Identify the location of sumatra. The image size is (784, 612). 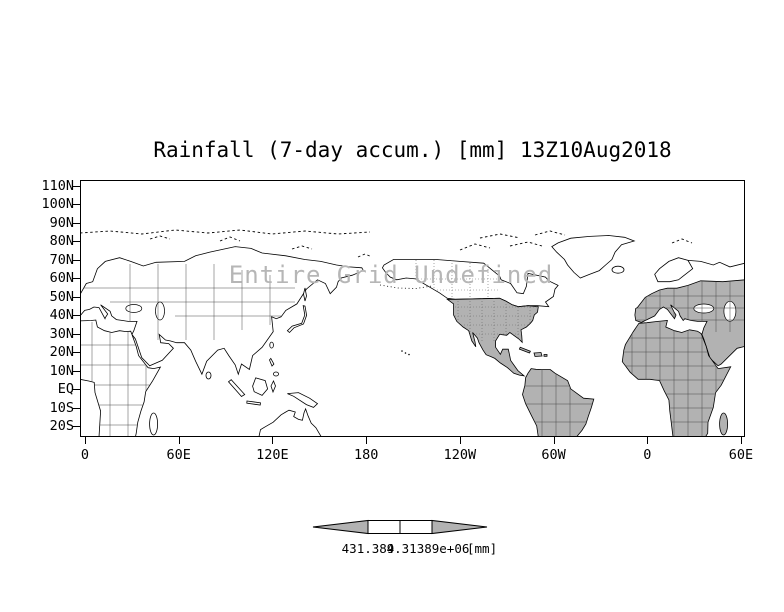
(236, 388).